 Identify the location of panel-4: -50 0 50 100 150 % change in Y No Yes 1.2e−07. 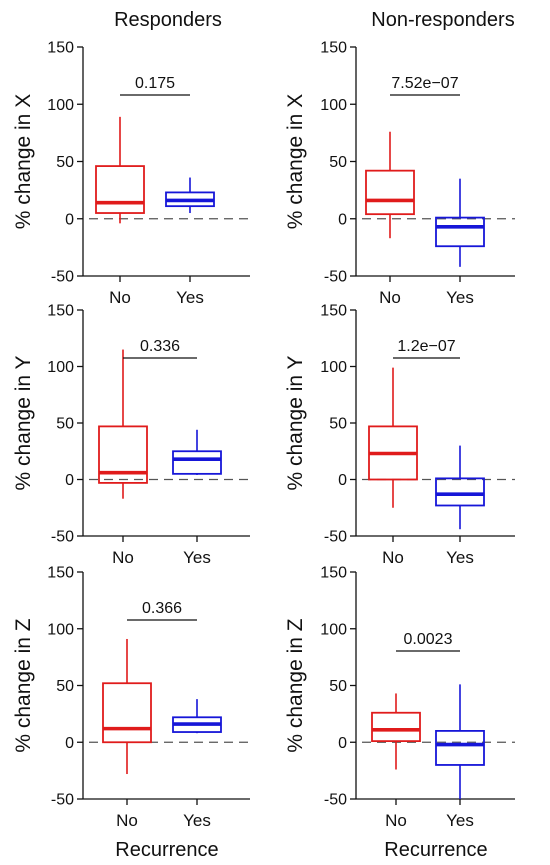
(399, 435).